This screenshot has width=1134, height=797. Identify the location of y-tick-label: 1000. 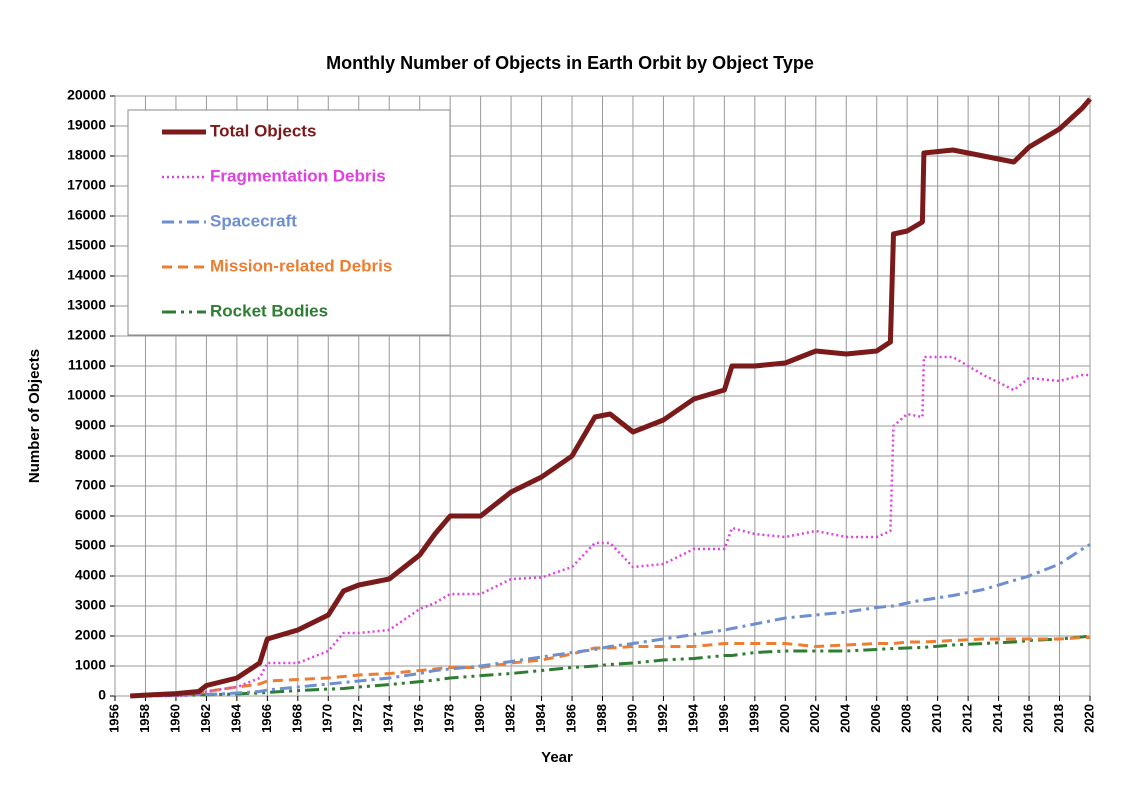
(90, 665).